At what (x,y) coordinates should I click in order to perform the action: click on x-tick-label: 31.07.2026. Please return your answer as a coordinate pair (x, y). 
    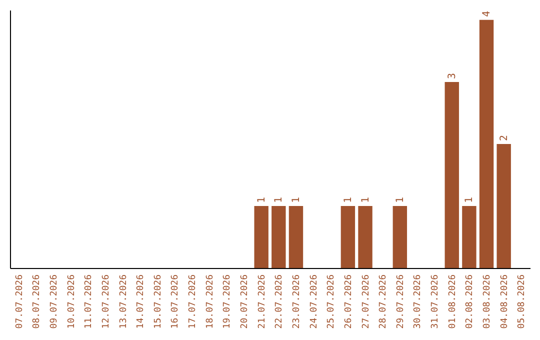
    Looking at the image, I should click on (435, 301).